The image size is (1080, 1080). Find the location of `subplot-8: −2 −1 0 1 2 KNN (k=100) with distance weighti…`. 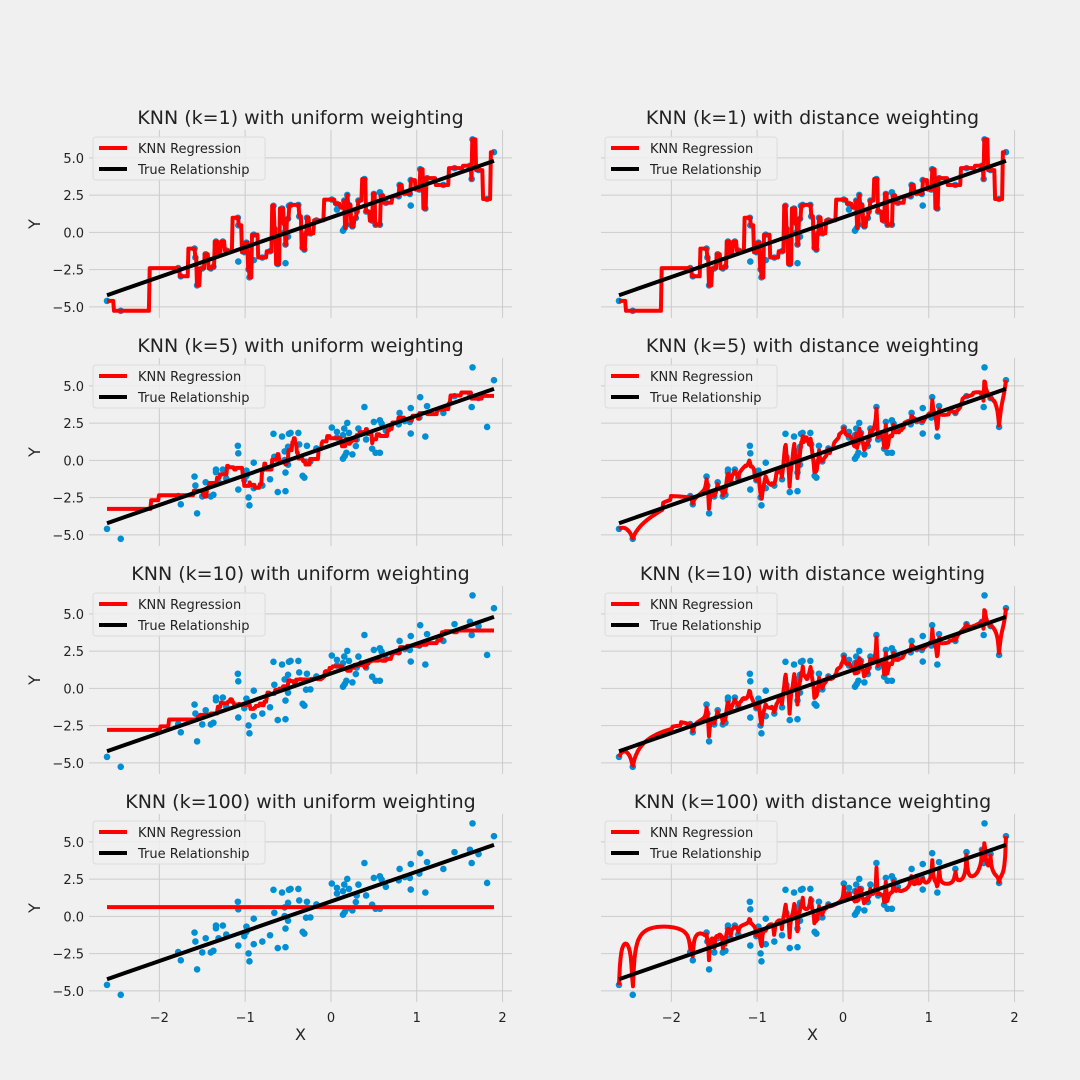

subplot-8: −2 −1 0 1 2 KNN (k=100) with distance weighti… is located at coordinates (812, 917).